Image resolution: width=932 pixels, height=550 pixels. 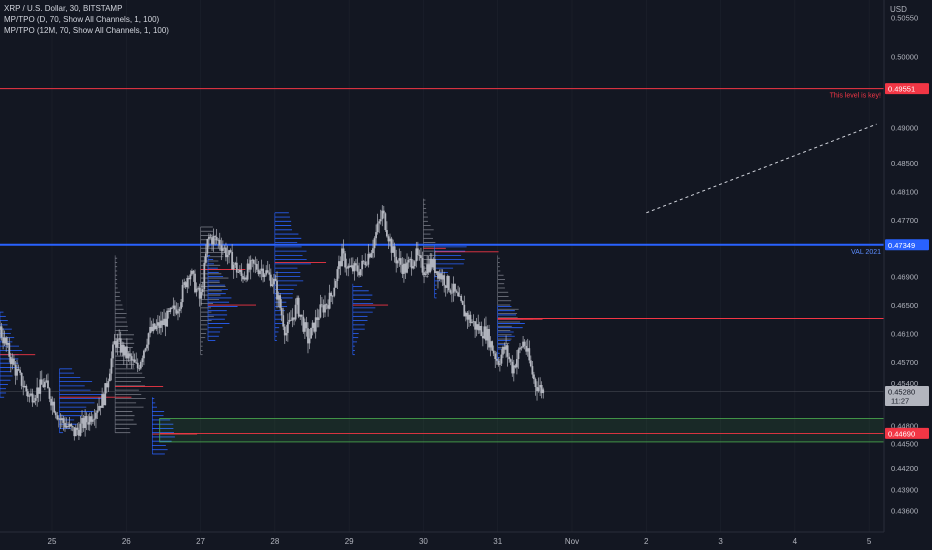 I want to click on price-tick-label: 0.44500, so click(x=904, y=443).